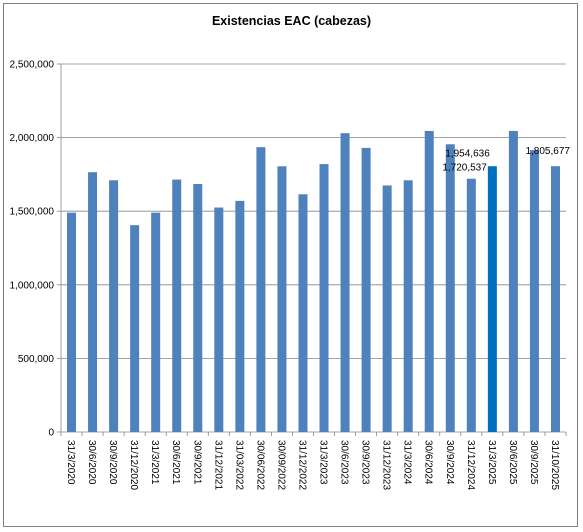  What do you see at coordinates (175, 462) in the screenshot?
I see `category-label: 30/6/2021` at bounding box center [175, 462].